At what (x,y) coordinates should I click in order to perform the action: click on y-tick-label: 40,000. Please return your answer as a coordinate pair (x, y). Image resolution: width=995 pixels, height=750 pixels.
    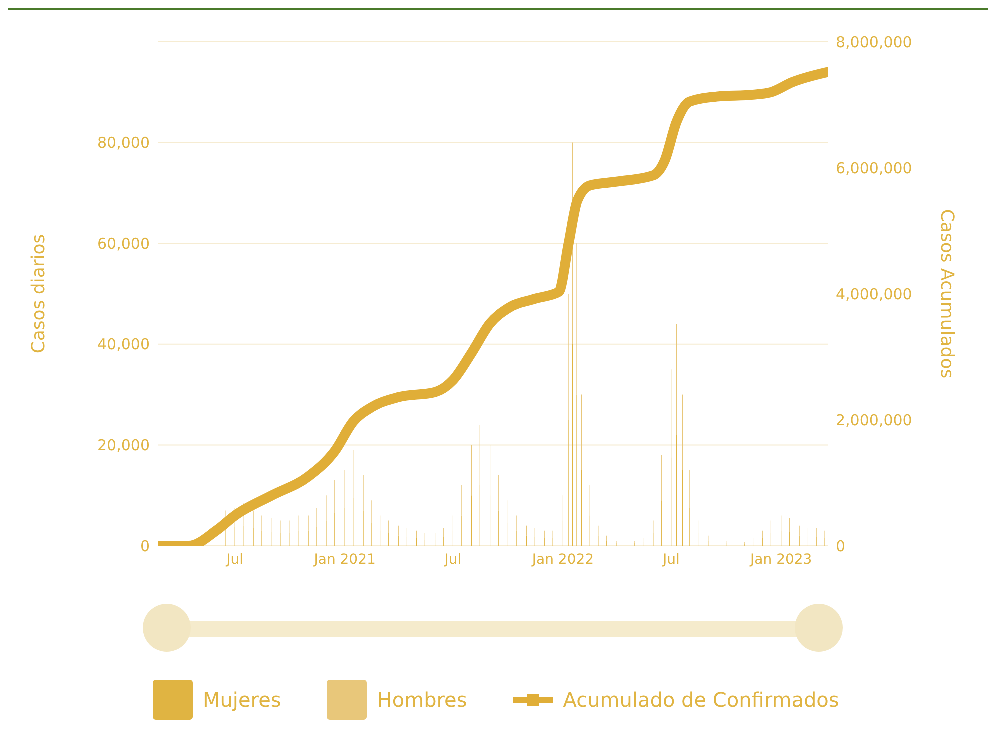
    Looking at the image, I should click on (124, 345).